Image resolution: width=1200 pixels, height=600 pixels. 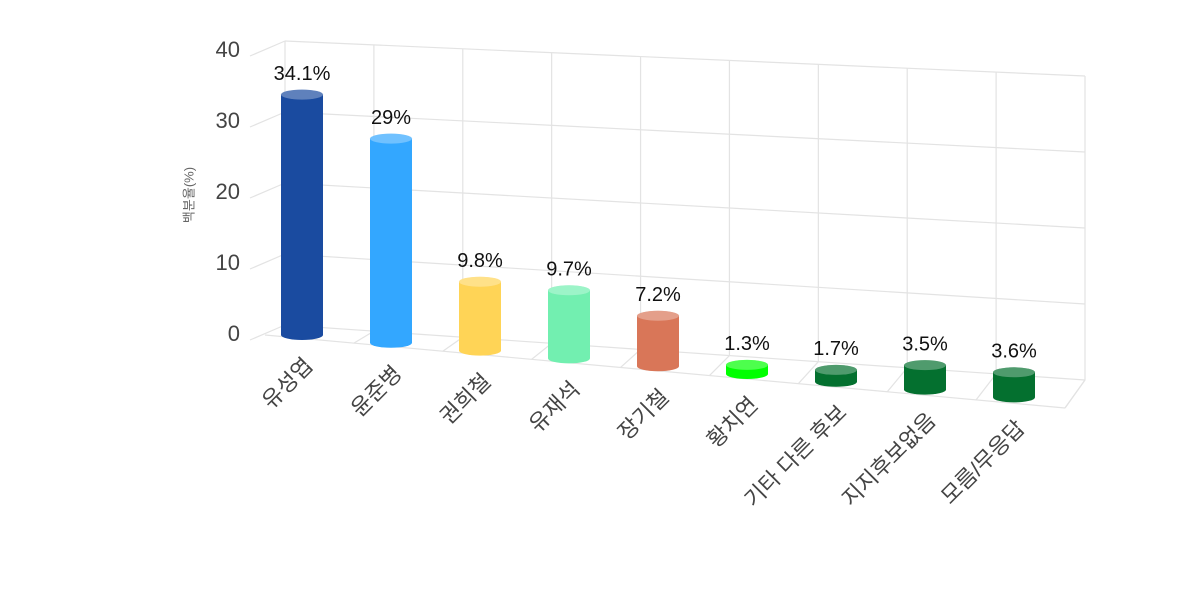 I want to click on x-tick-label: 유재석, so click(x=554, y=406).